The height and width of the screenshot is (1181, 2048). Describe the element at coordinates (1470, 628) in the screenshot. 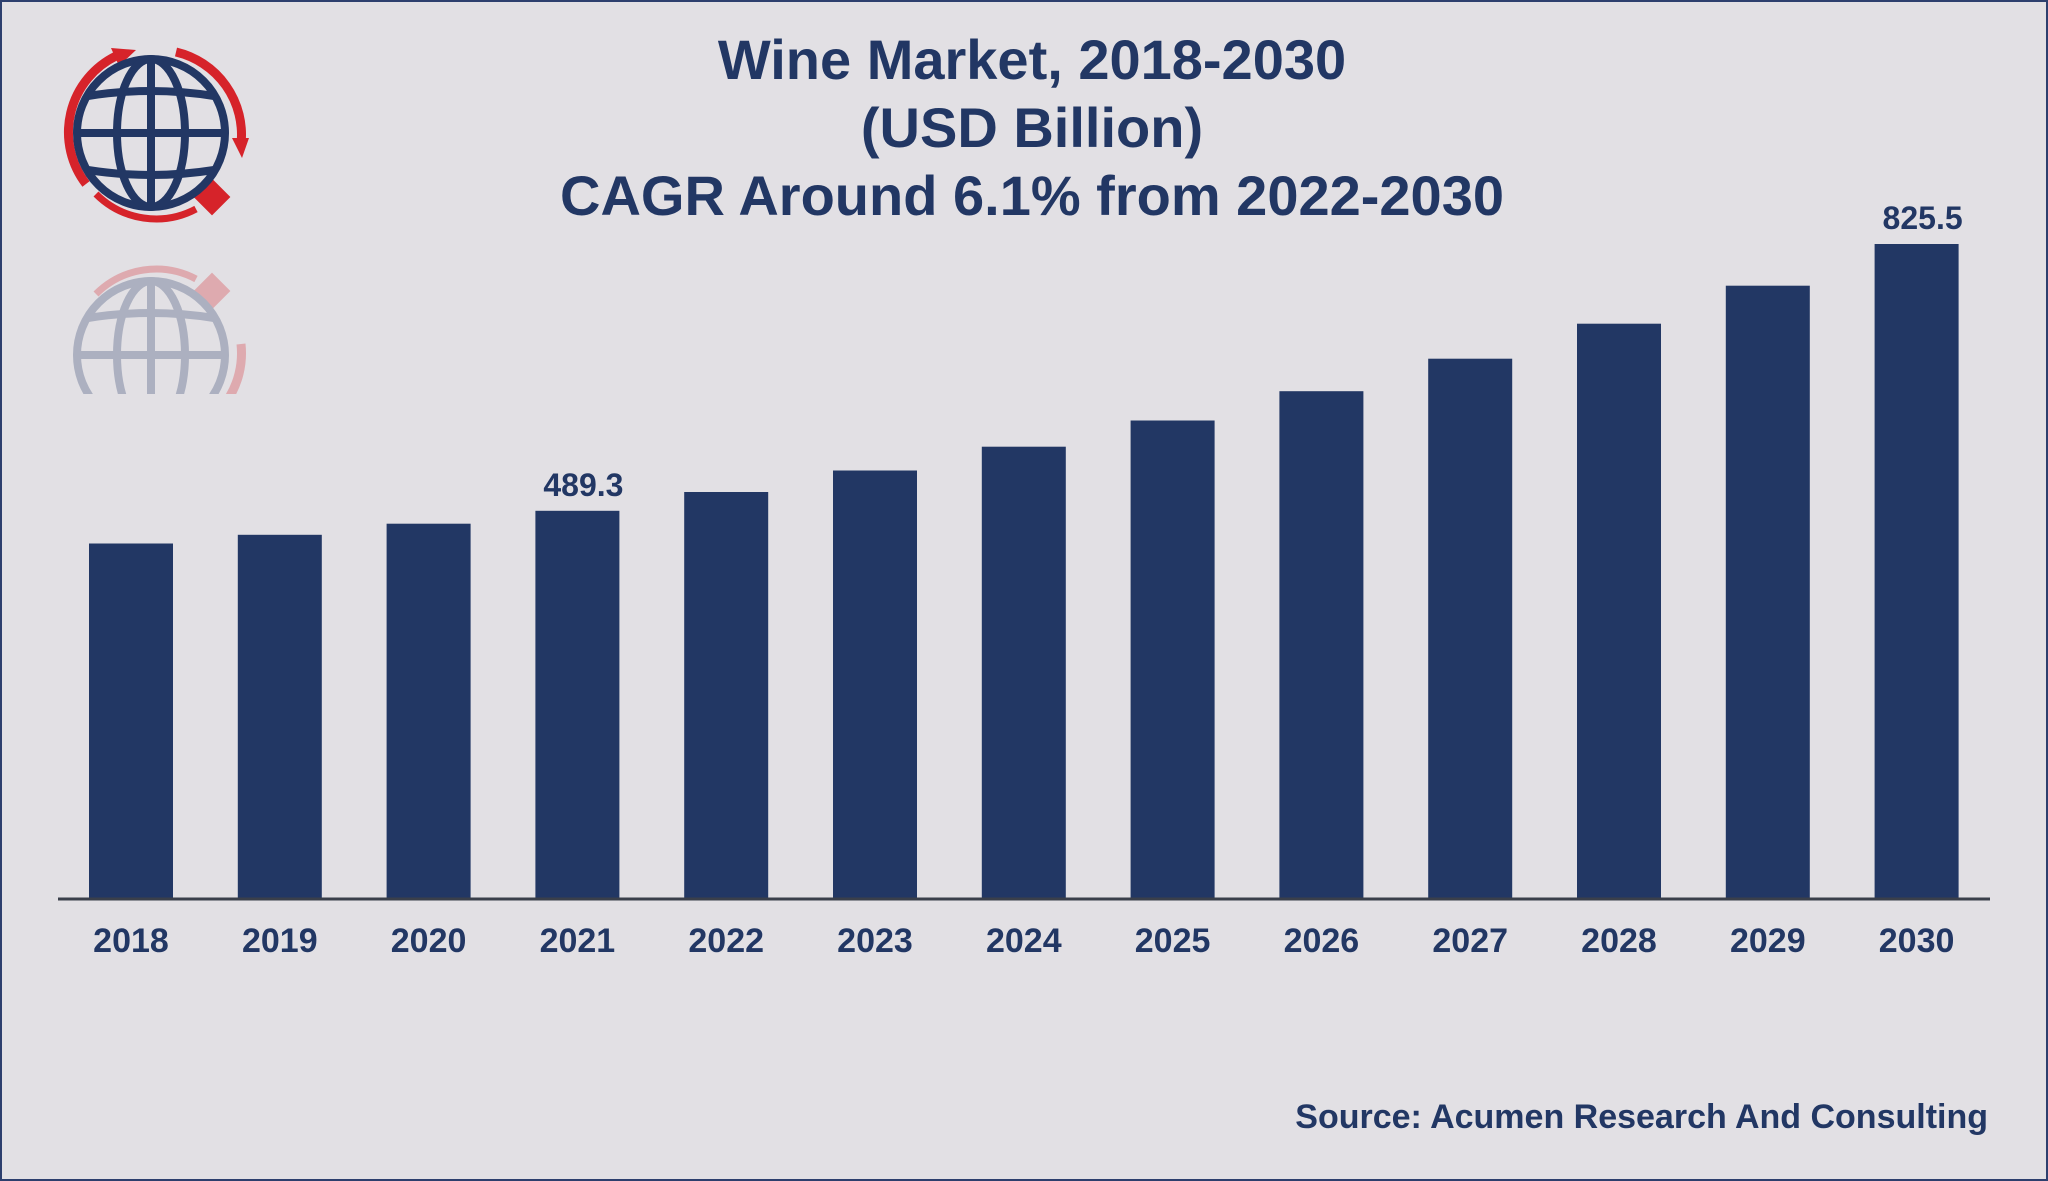

I see `bar-2027` at that location.